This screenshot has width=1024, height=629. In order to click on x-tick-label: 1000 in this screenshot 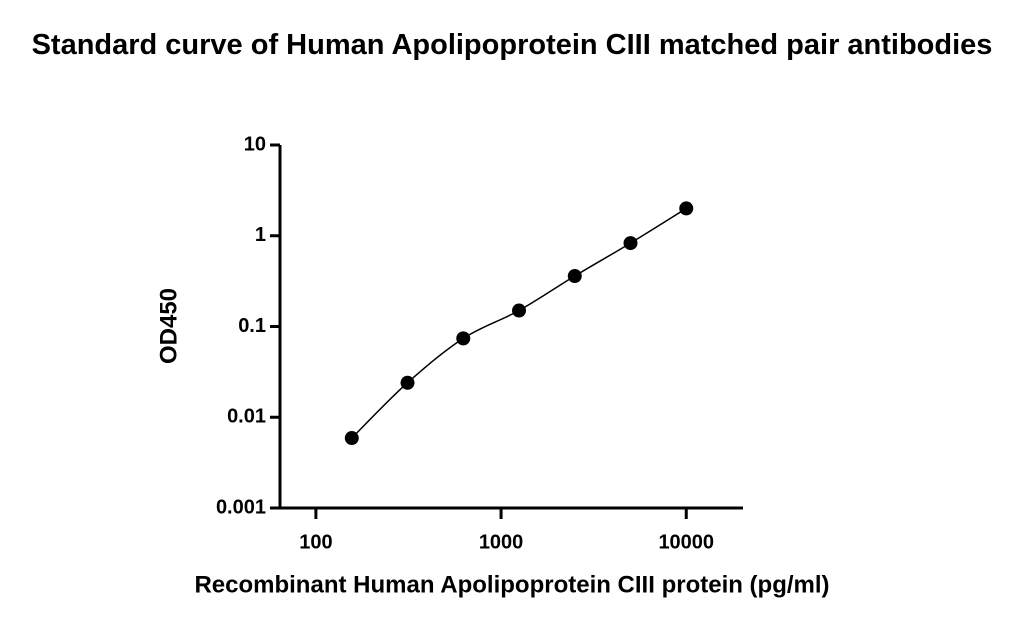, I will do `click(501, 542)`.